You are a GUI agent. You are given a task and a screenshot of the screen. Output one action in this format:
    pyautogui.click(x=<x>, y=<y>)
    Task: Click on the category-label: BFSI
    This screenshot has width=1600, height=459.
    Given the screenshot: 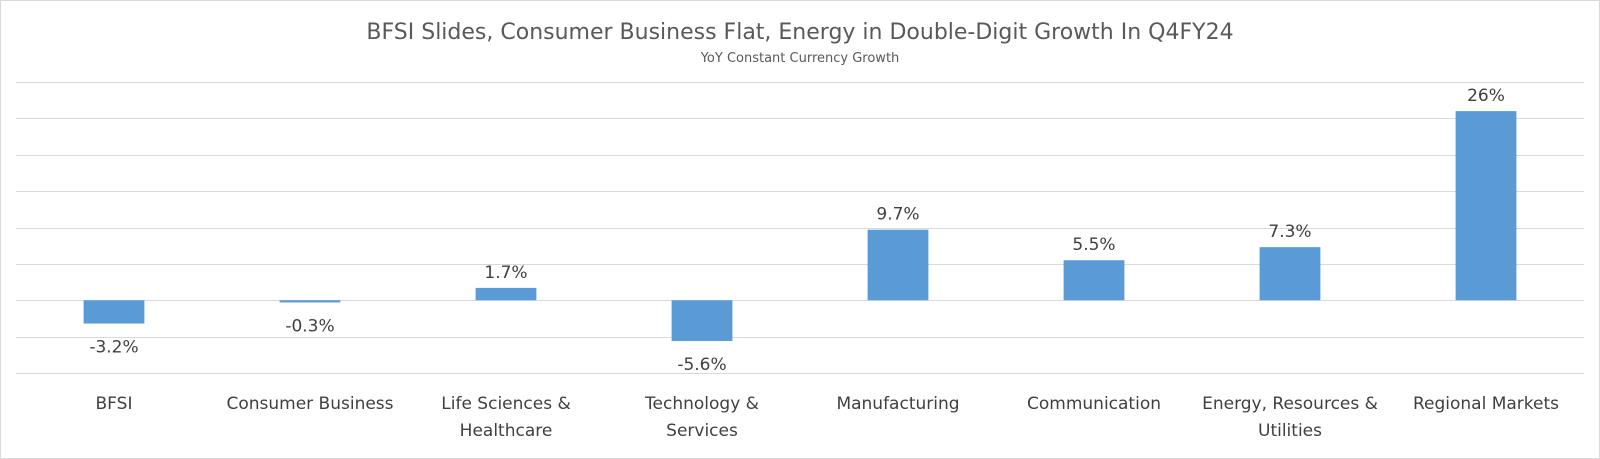 What is the action you would take?
    pyautogui.click(x=114, y=404)
    